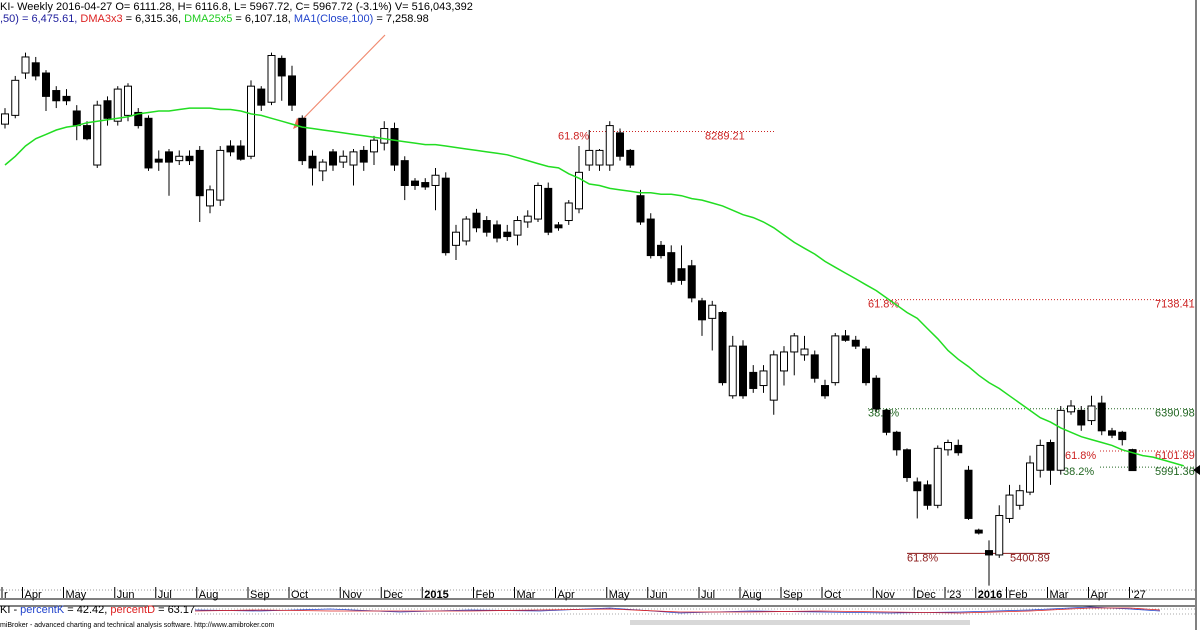  What do you see at coordinates (954, 595) in the screenshot?
I see `x-tick-label: '23` at bounding box center [954, 595].